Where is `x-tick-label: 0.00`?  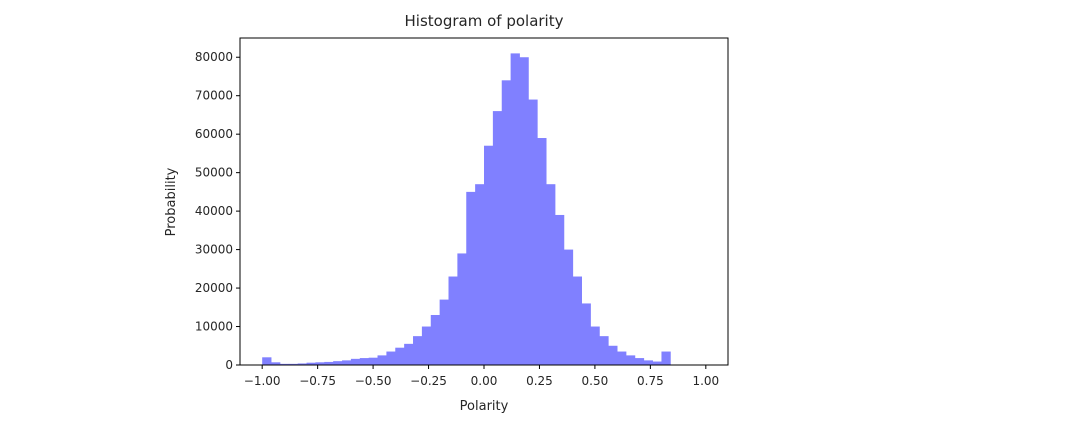 x-tick-label: 0.00 is located at coordinates (484, 381).